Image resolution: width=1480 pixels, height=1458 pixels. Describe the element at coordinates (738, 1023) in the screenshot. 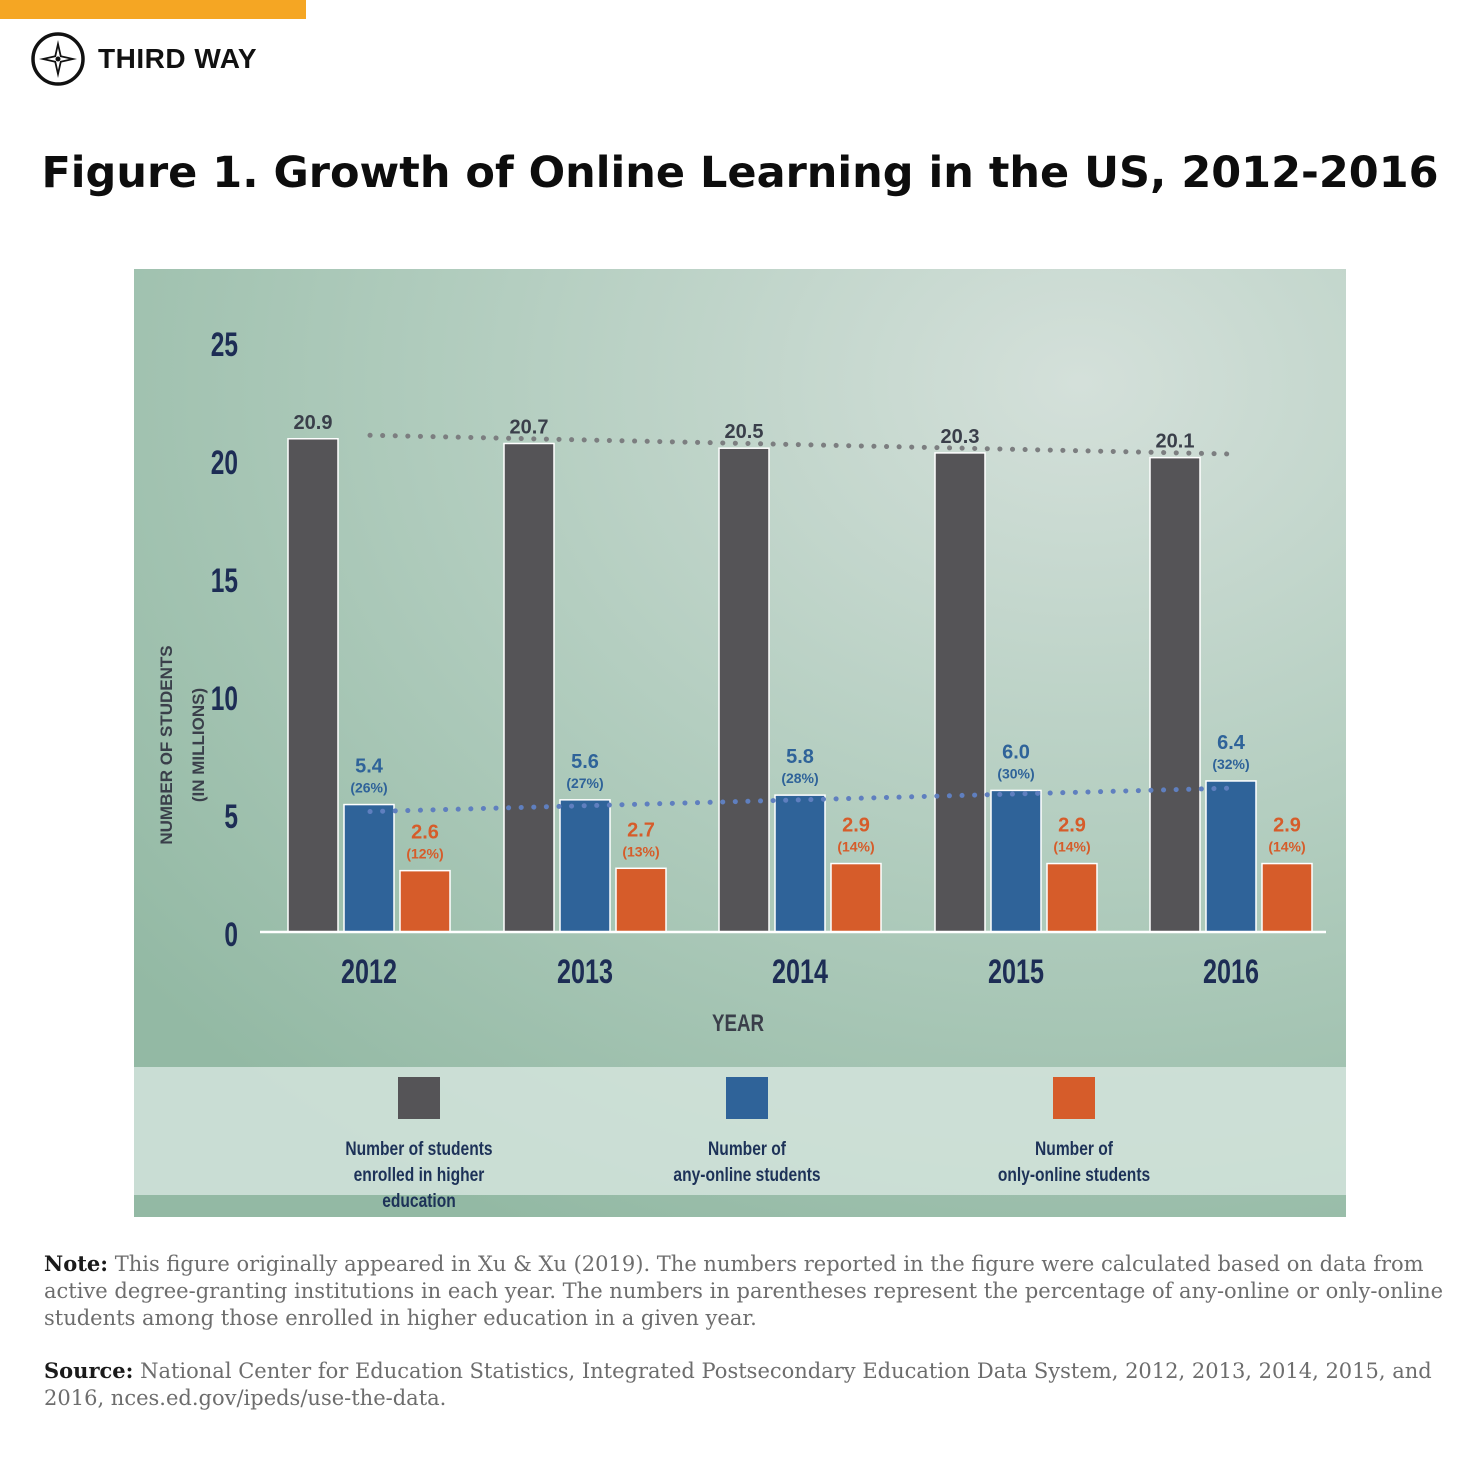

I see `x-axis-title: YEAR` at that location.